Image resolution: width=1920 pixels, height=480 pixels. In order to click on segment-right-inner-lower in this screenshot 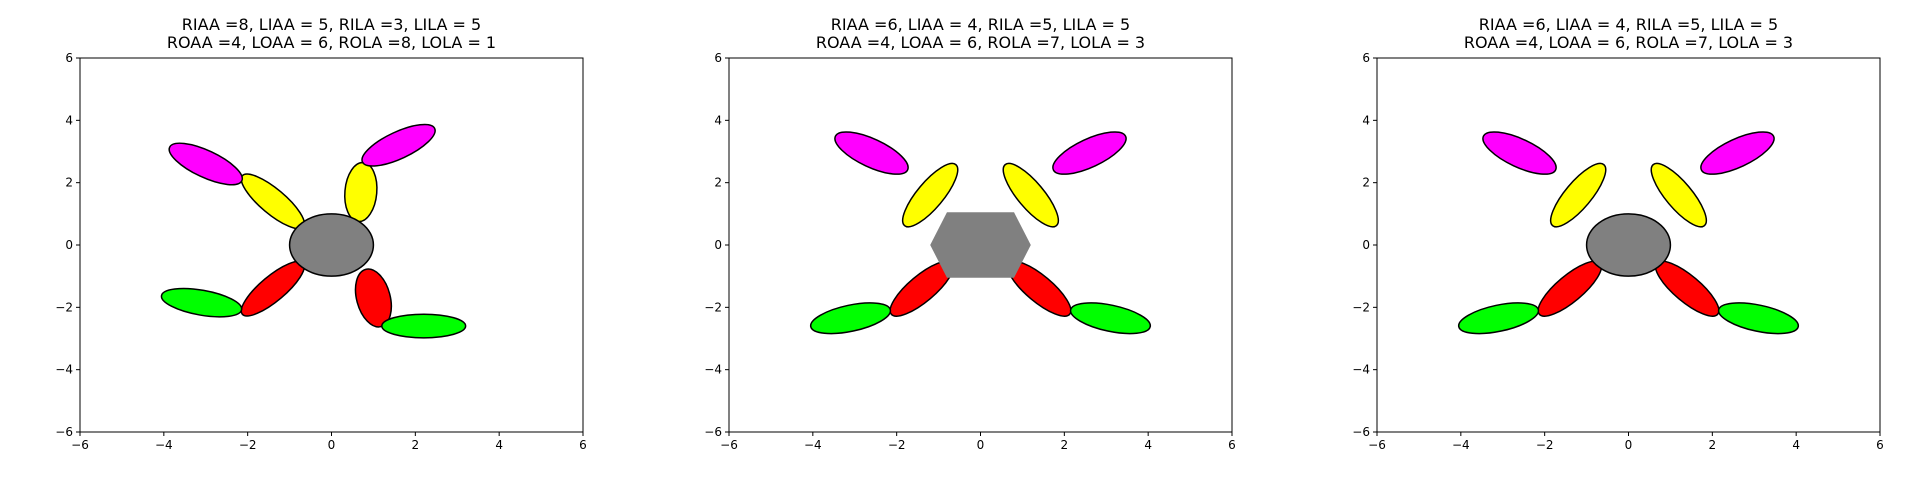, I will do `click(373, 298)`.